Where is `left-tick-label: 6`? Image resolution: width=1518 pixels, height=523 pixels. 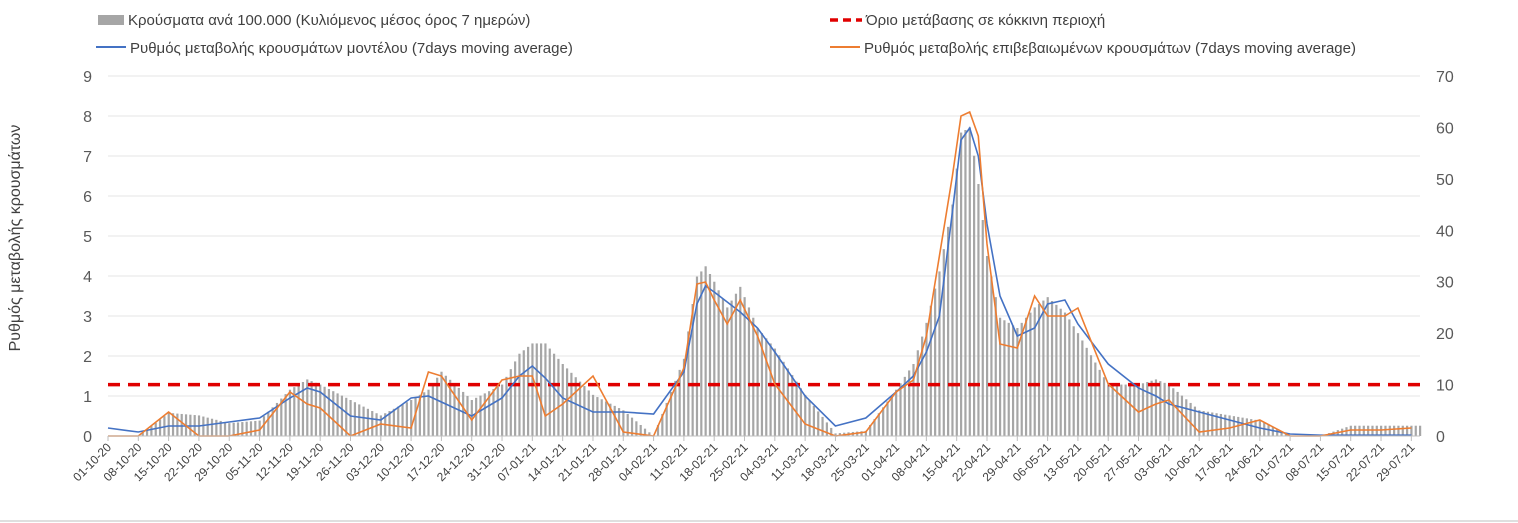
left-tick-label: 6 is located at coordinates (87, 197).